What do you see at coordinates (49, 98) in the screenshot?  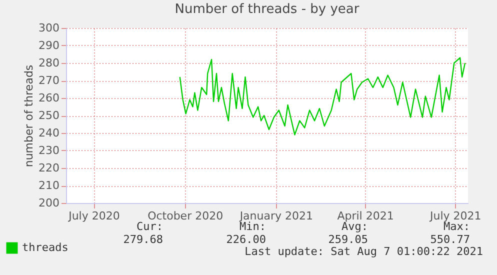 I see `y-tick-label: 260` at bounding box center [49, 98].